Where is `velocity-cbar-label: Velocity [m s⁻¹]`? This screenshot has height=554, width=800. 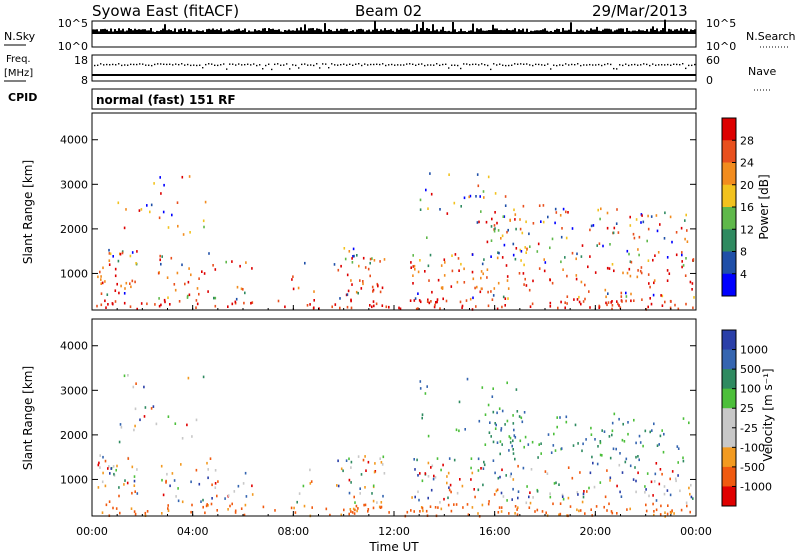 velocity-cbar-label: Velocity [m s⁻¹] is located at coordinates (768, 414).